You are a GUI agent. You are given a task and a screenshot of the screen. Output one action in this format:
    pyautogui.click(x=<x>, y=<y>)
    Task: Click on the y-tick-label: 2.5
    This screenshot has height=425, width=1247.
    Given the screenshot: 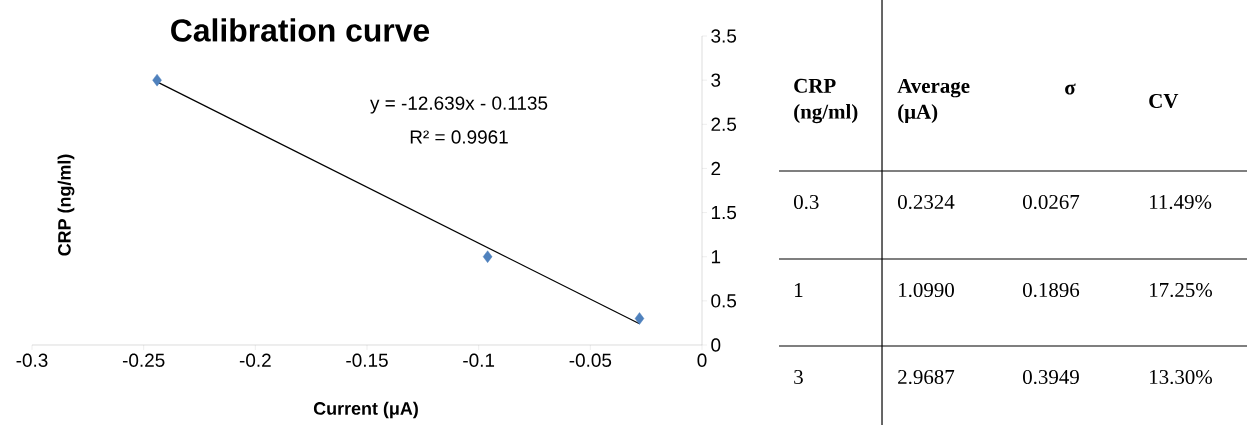 What is the action you would take?
    pyautogui.click(x=724, y=124)
    